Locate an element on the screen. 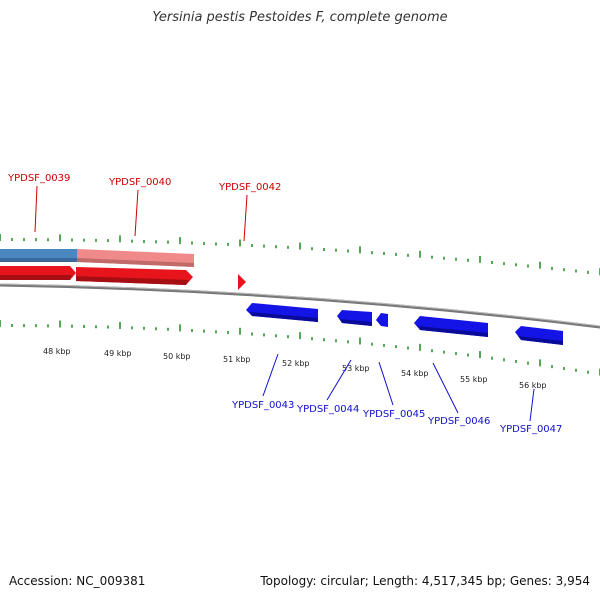  feature-bar-pink-shade is located at coordinates (135, 262).